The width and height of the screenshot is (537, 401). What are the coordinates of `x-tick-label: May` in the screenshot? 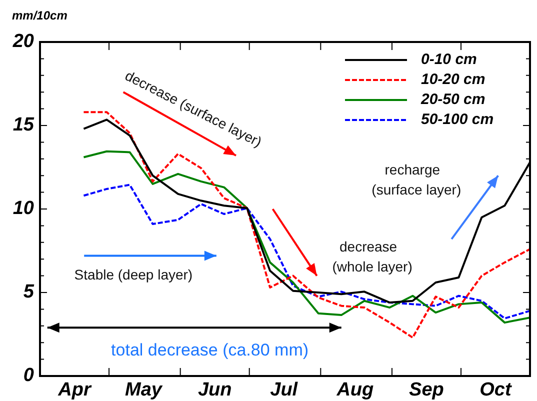 It's located at (144, 390).